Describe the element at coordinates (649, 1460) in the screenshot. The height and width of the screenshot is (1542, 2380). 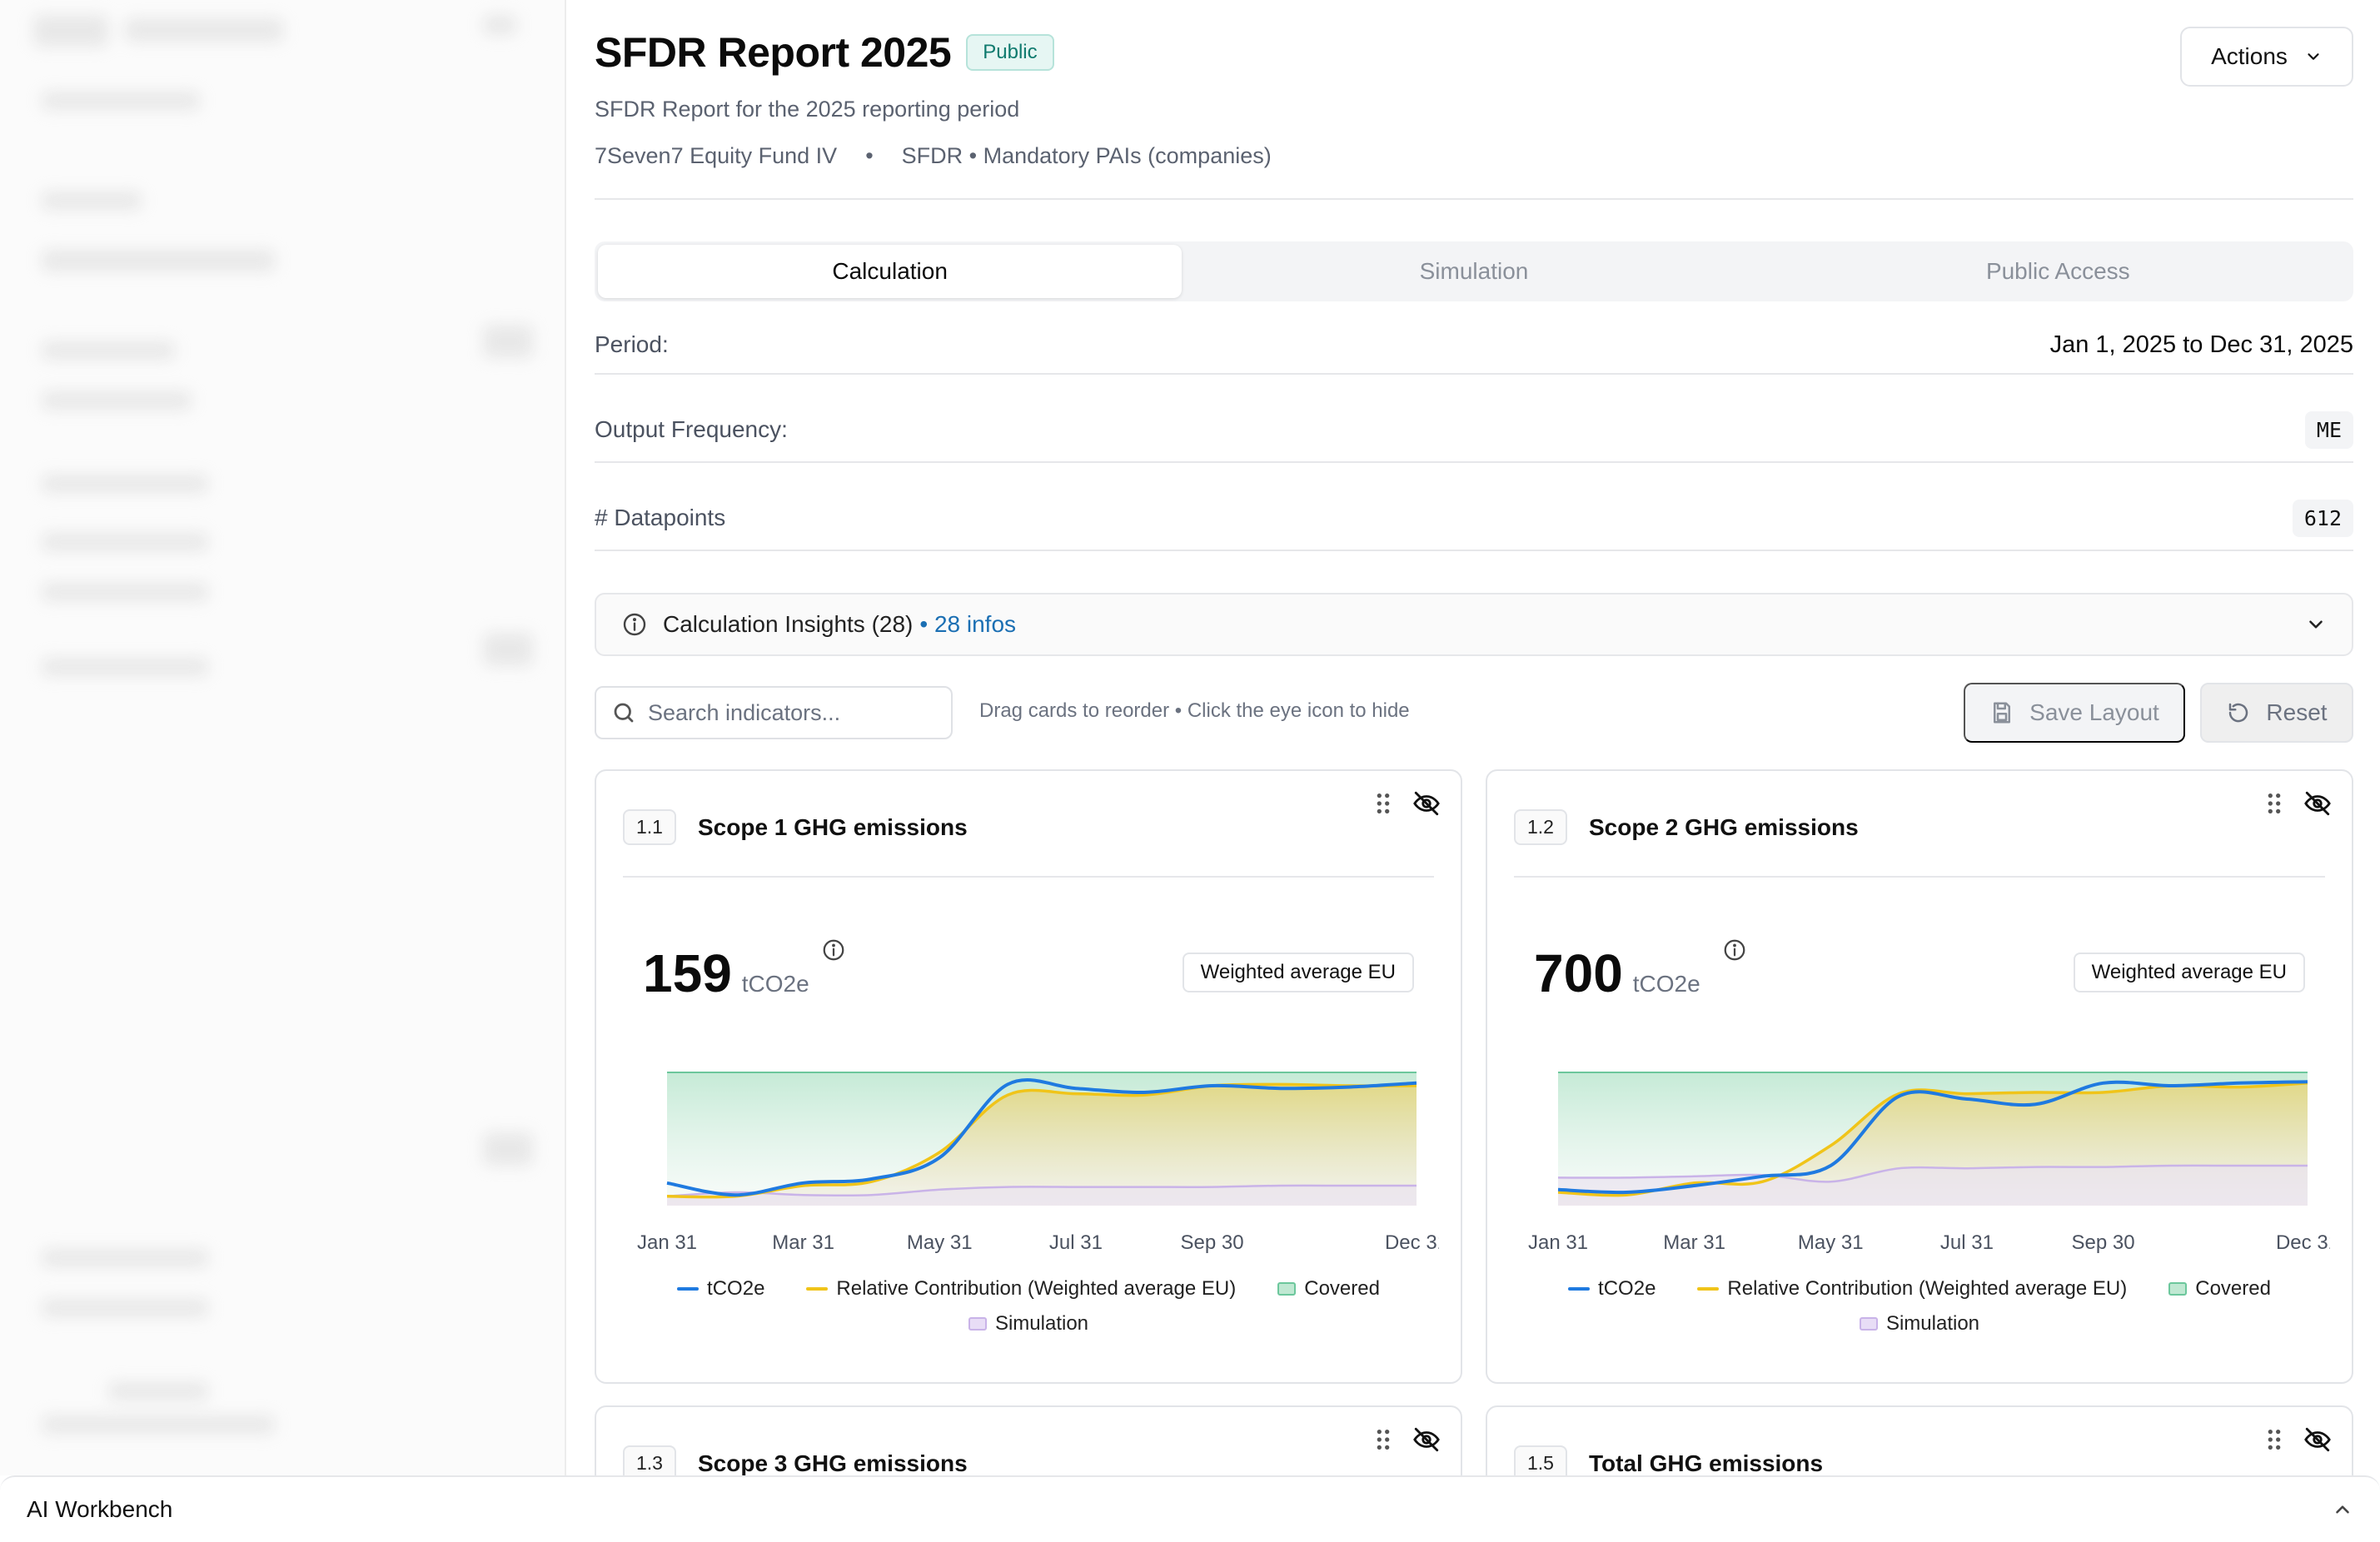
I see `indicator-number: 1.3` at that location.